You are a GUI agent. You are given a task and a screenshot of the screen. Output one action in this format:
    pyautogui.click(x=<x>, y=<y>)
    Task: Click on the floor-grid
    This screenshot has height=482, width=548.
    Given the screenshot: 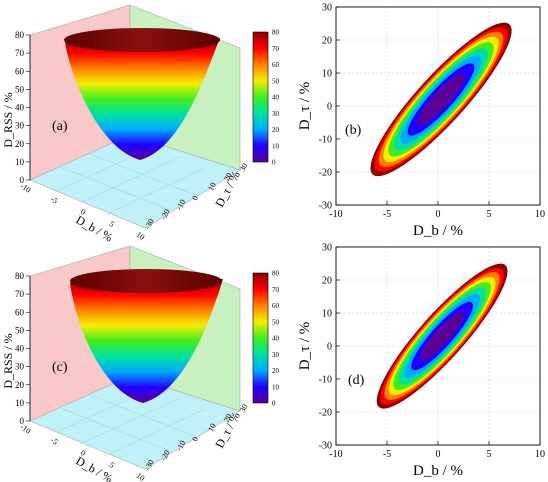 What is the action you would take?
    pyautogui.click(x=130, y=180)
    